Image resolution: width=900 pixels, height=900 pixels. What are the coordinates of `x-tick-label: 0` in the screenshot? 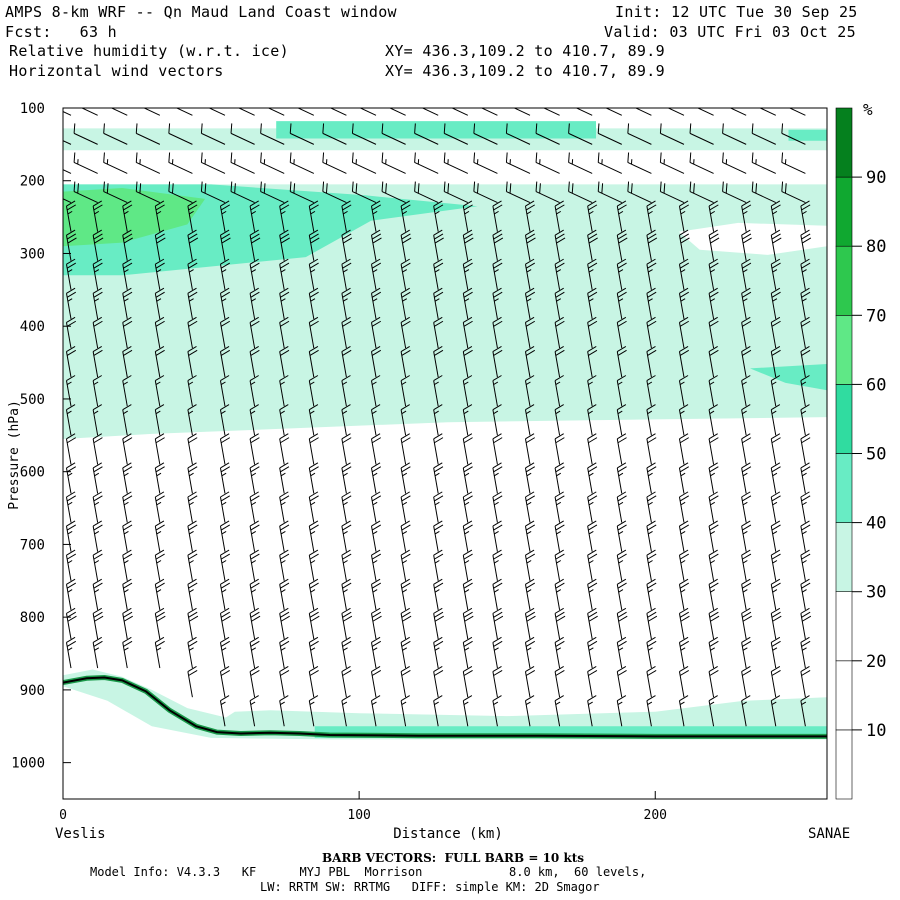 It's located at (63, 815).